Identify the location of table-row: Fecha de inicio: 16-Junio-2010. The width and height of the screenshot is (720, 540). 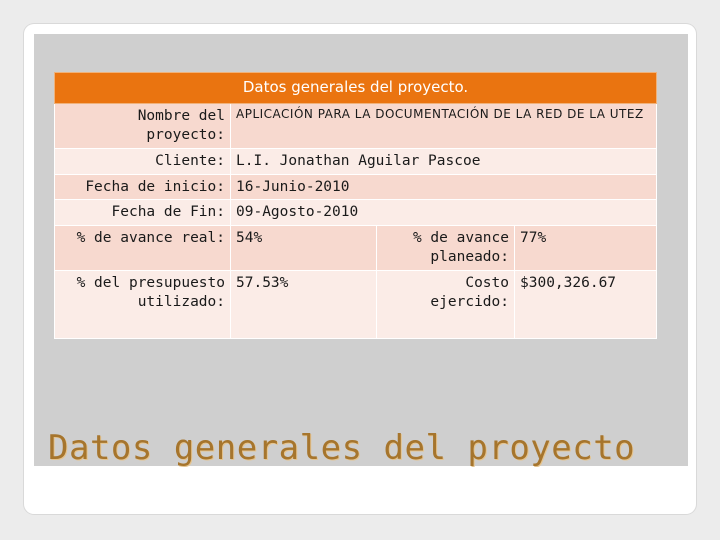
(356, 187).